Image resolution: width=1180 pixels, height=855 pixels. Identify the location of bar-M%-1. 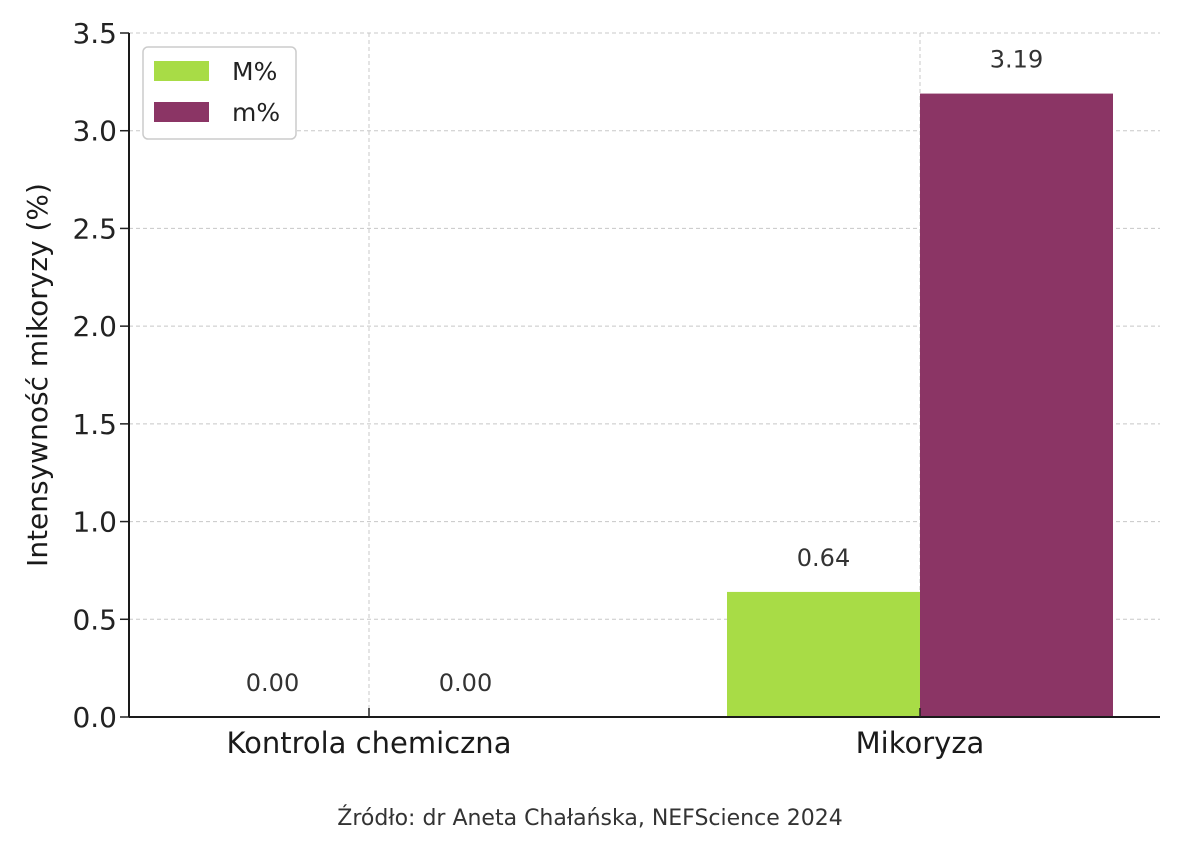
(823, 654).